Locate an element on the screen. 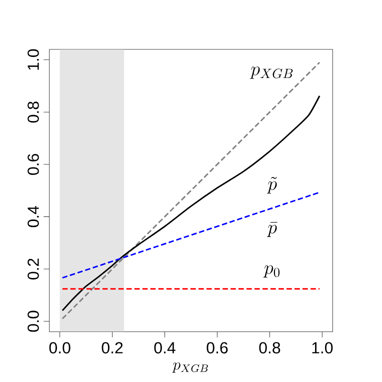 Image resolution: width=382 pixels, height=382 pixels. x-tick-label: 0.8 is located at coordinates (269, 348).